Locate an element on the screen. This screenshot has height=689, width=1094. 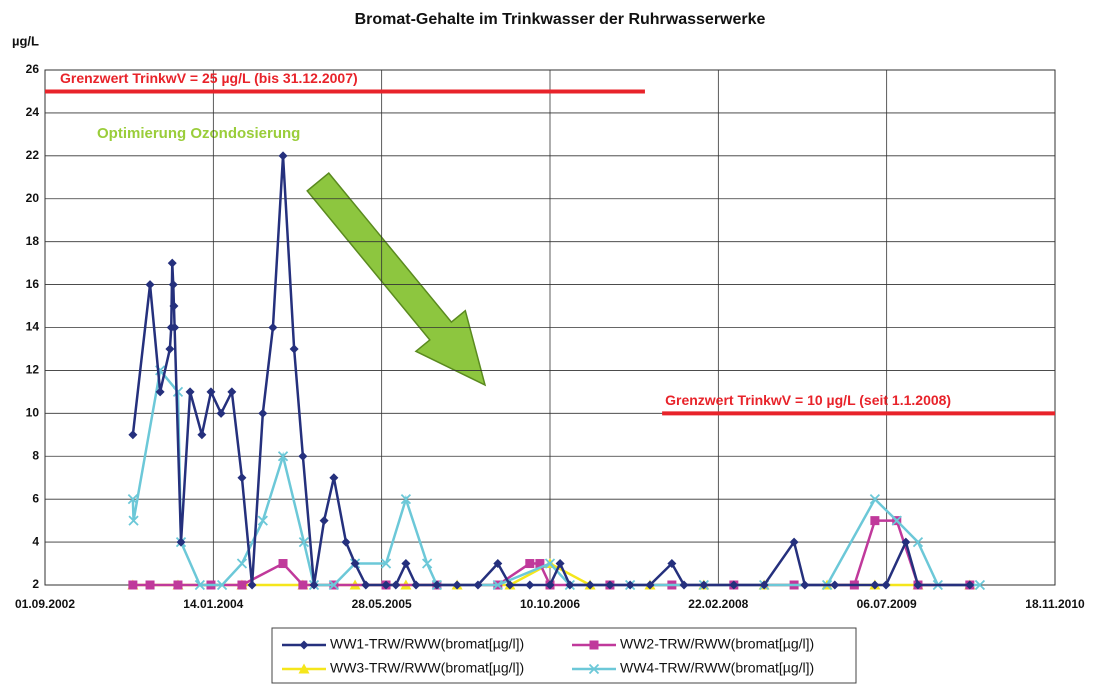
x-tick-label: 06.07.2009 is located at coordinates (887, 604).